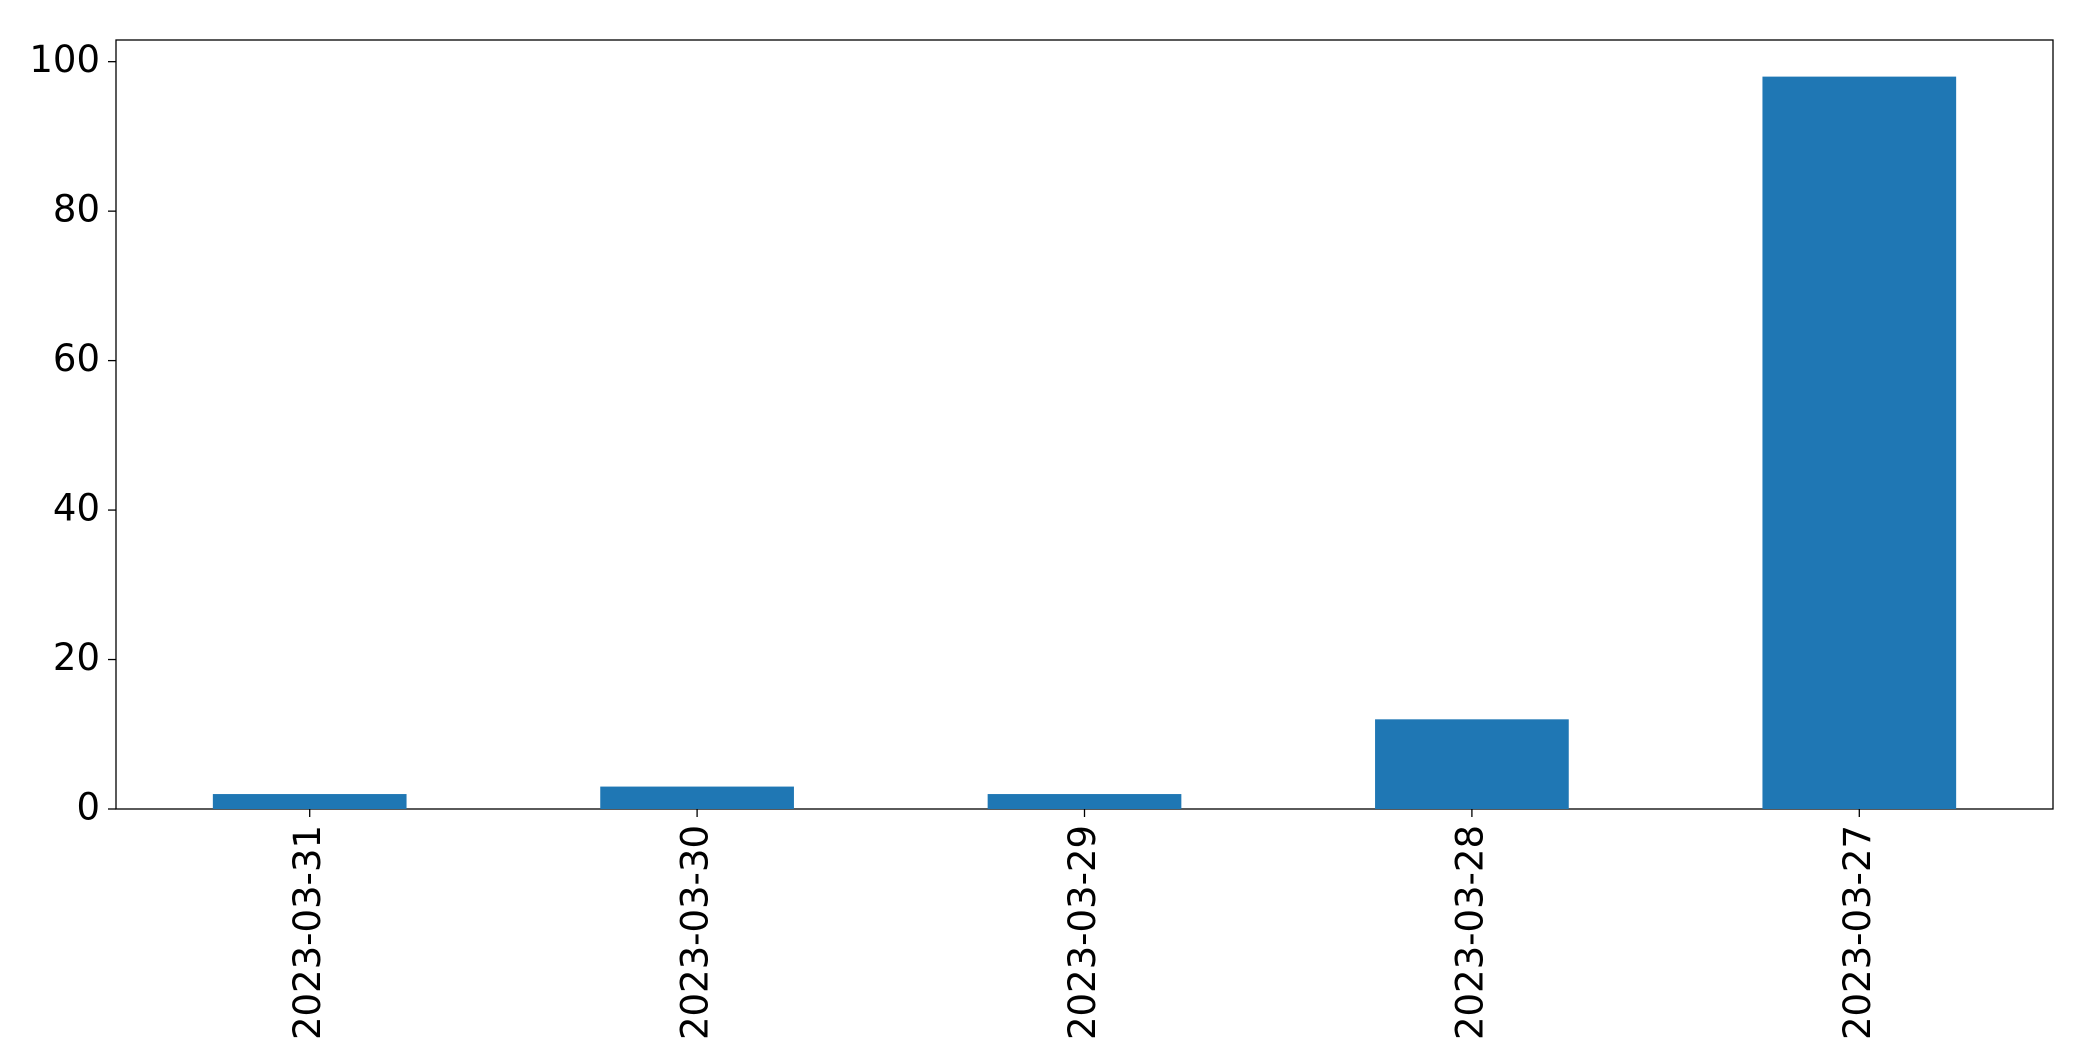  What do you see at coordinates (307, 932) in the screenshot?
I see `x-tick-label: 2023-03-31` at bounding box center [307, 932].